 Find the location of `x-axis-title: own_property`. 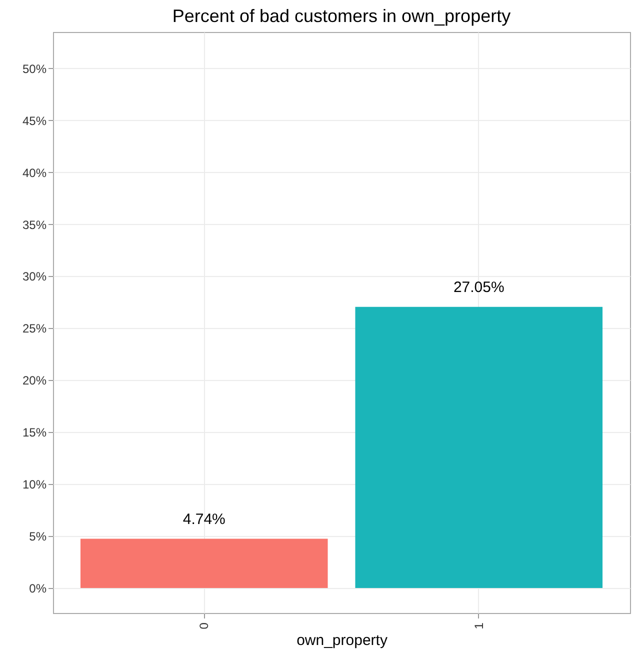

x-axis-title: own_property is located at coordinates (342, 641).